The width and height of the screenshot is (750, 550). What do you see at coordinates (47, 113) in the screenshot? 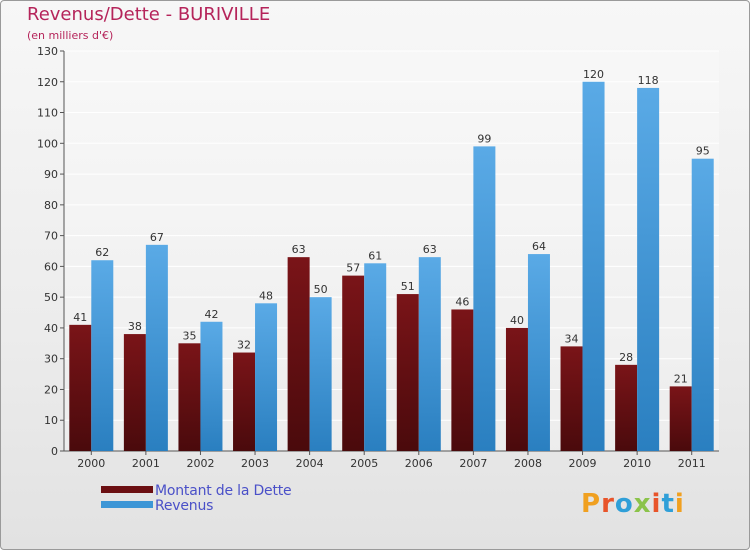
I see `y-tick-label: 110` at bounding box center [47, 113].